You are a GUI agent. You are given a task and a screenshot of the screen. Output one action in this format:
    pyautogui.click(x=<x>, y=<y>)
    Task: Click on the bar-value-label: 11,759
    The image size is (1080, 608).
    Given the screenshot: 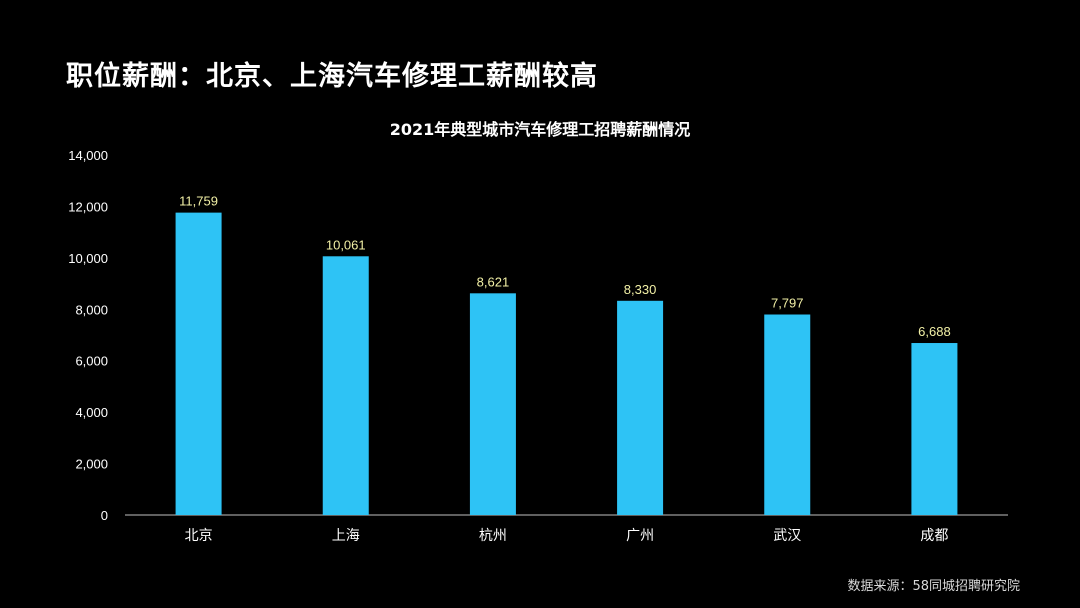 What is the action you would take?
    pyautogui.click(x=198, y=201)
    